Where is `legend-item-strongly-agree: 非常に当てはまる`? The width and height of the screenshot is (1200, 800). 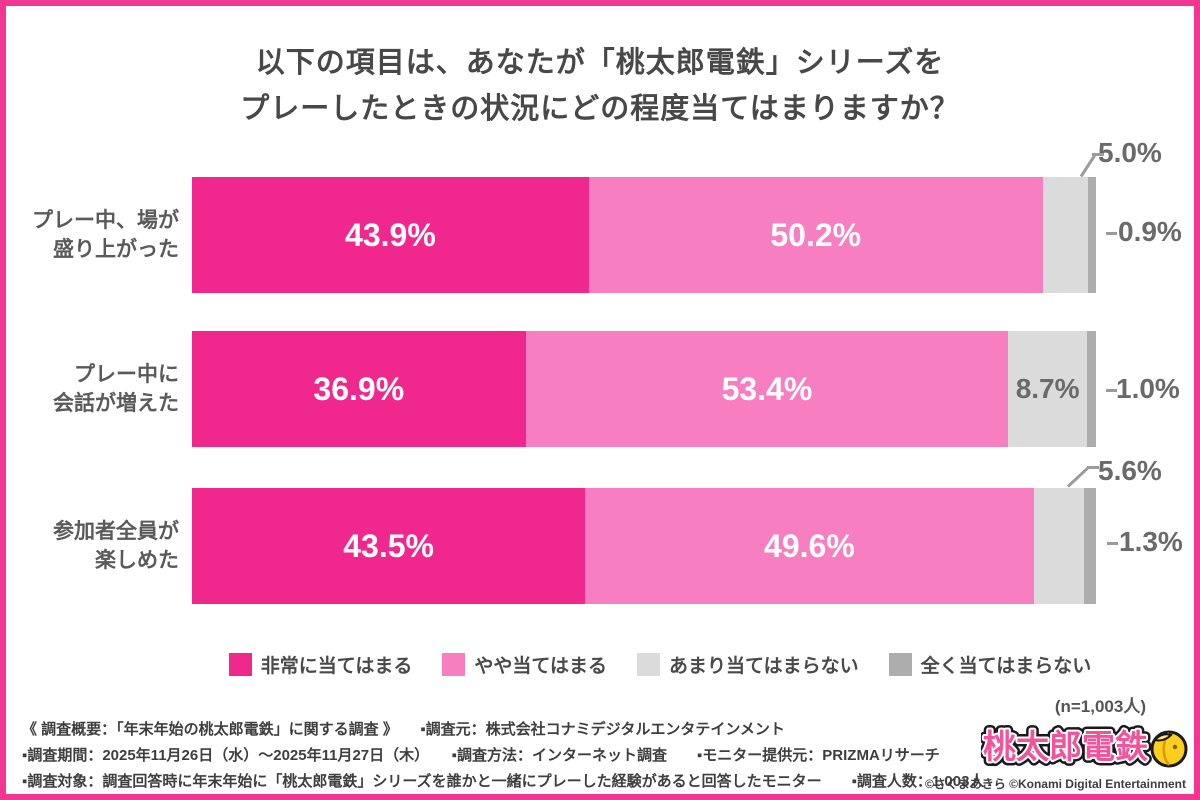
legend-item-strongly-agree: 非常に当てはまる is located at coordinates (320, 664).